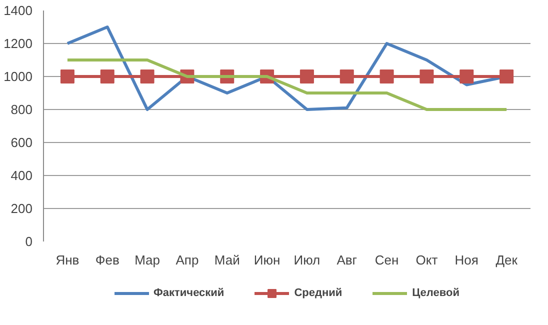 This screenshot has width=548, height=325. What do you see at coordinates (287, 84) in the screenshot?
I see `line-series` at bounding box center [287, 84].